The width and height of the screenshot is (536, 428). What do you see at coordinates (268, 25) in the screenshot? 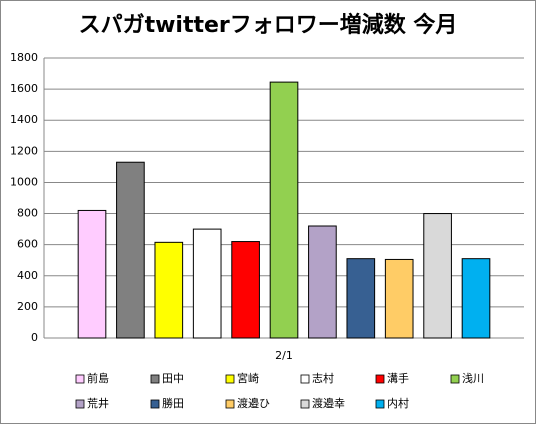
I see `chart-title: スパガtwitterフォロワー増減数 今月` at bounding box center [268, 25].